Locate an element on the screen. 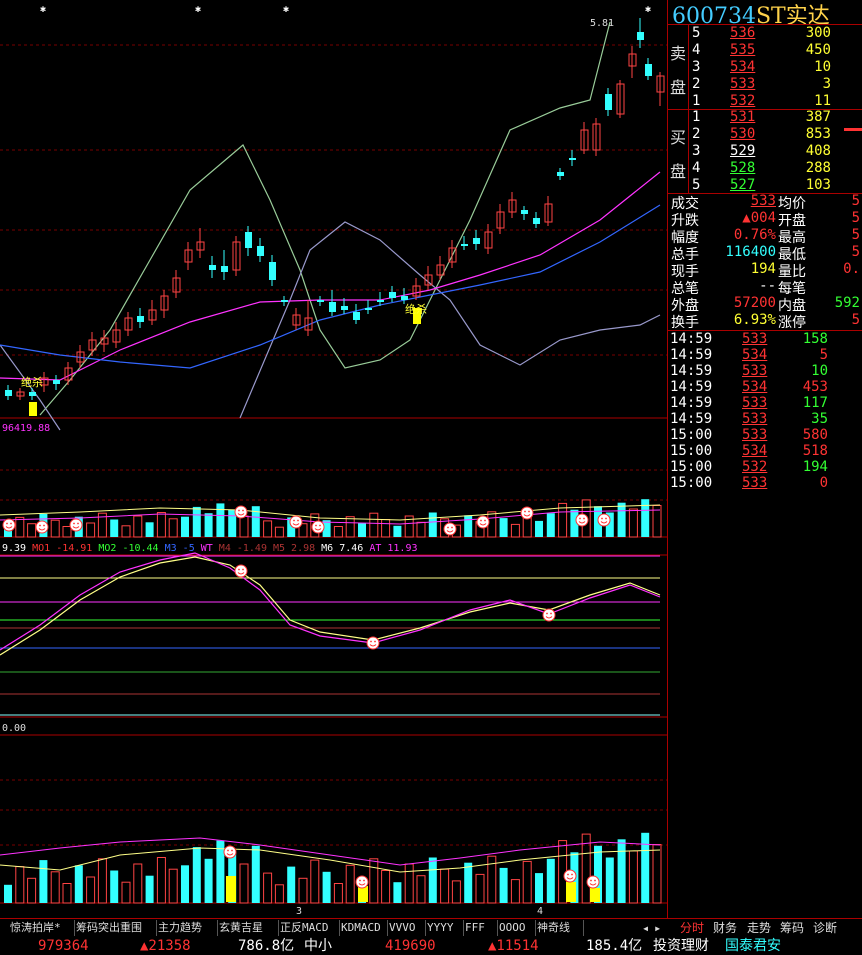 This screenshot has height=955, width=862. indicator-tab: 正反MACD is located at coordinates (309, 928).